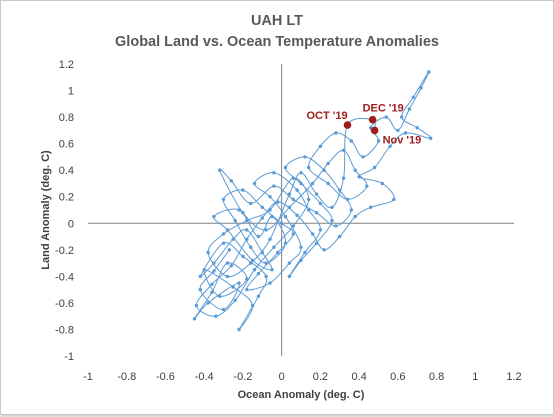  Describe the element at coordinates (397, 377) in the screenshot. I see `x-tick-label: 0.6` at that location.